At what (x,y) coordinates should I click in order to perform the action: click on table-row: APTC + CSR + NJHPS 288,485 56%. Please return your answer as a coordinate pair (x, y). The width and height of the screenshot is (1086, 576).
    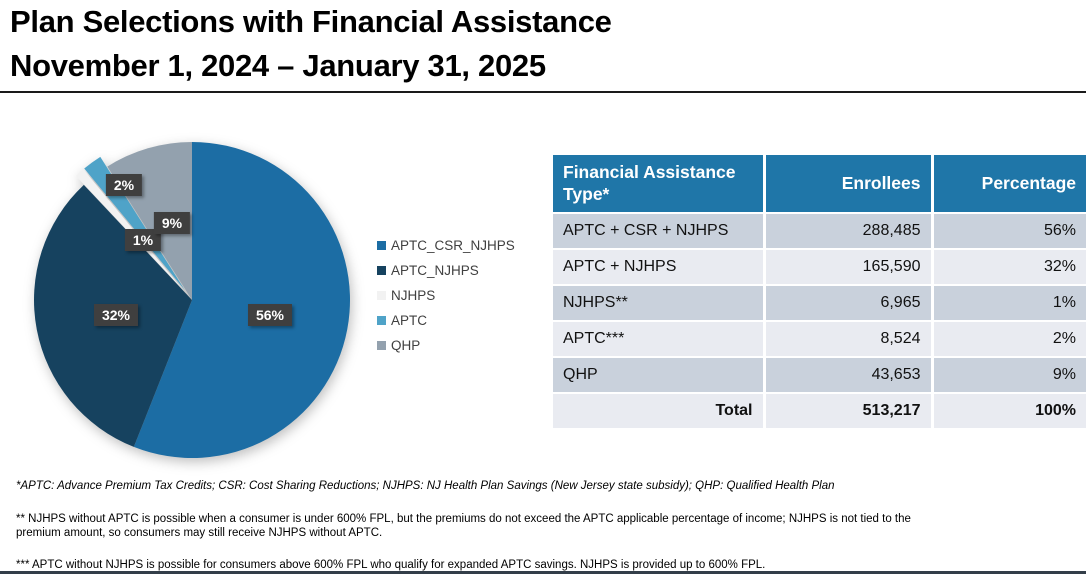
    Looking at the image, I should click on (819, 231).